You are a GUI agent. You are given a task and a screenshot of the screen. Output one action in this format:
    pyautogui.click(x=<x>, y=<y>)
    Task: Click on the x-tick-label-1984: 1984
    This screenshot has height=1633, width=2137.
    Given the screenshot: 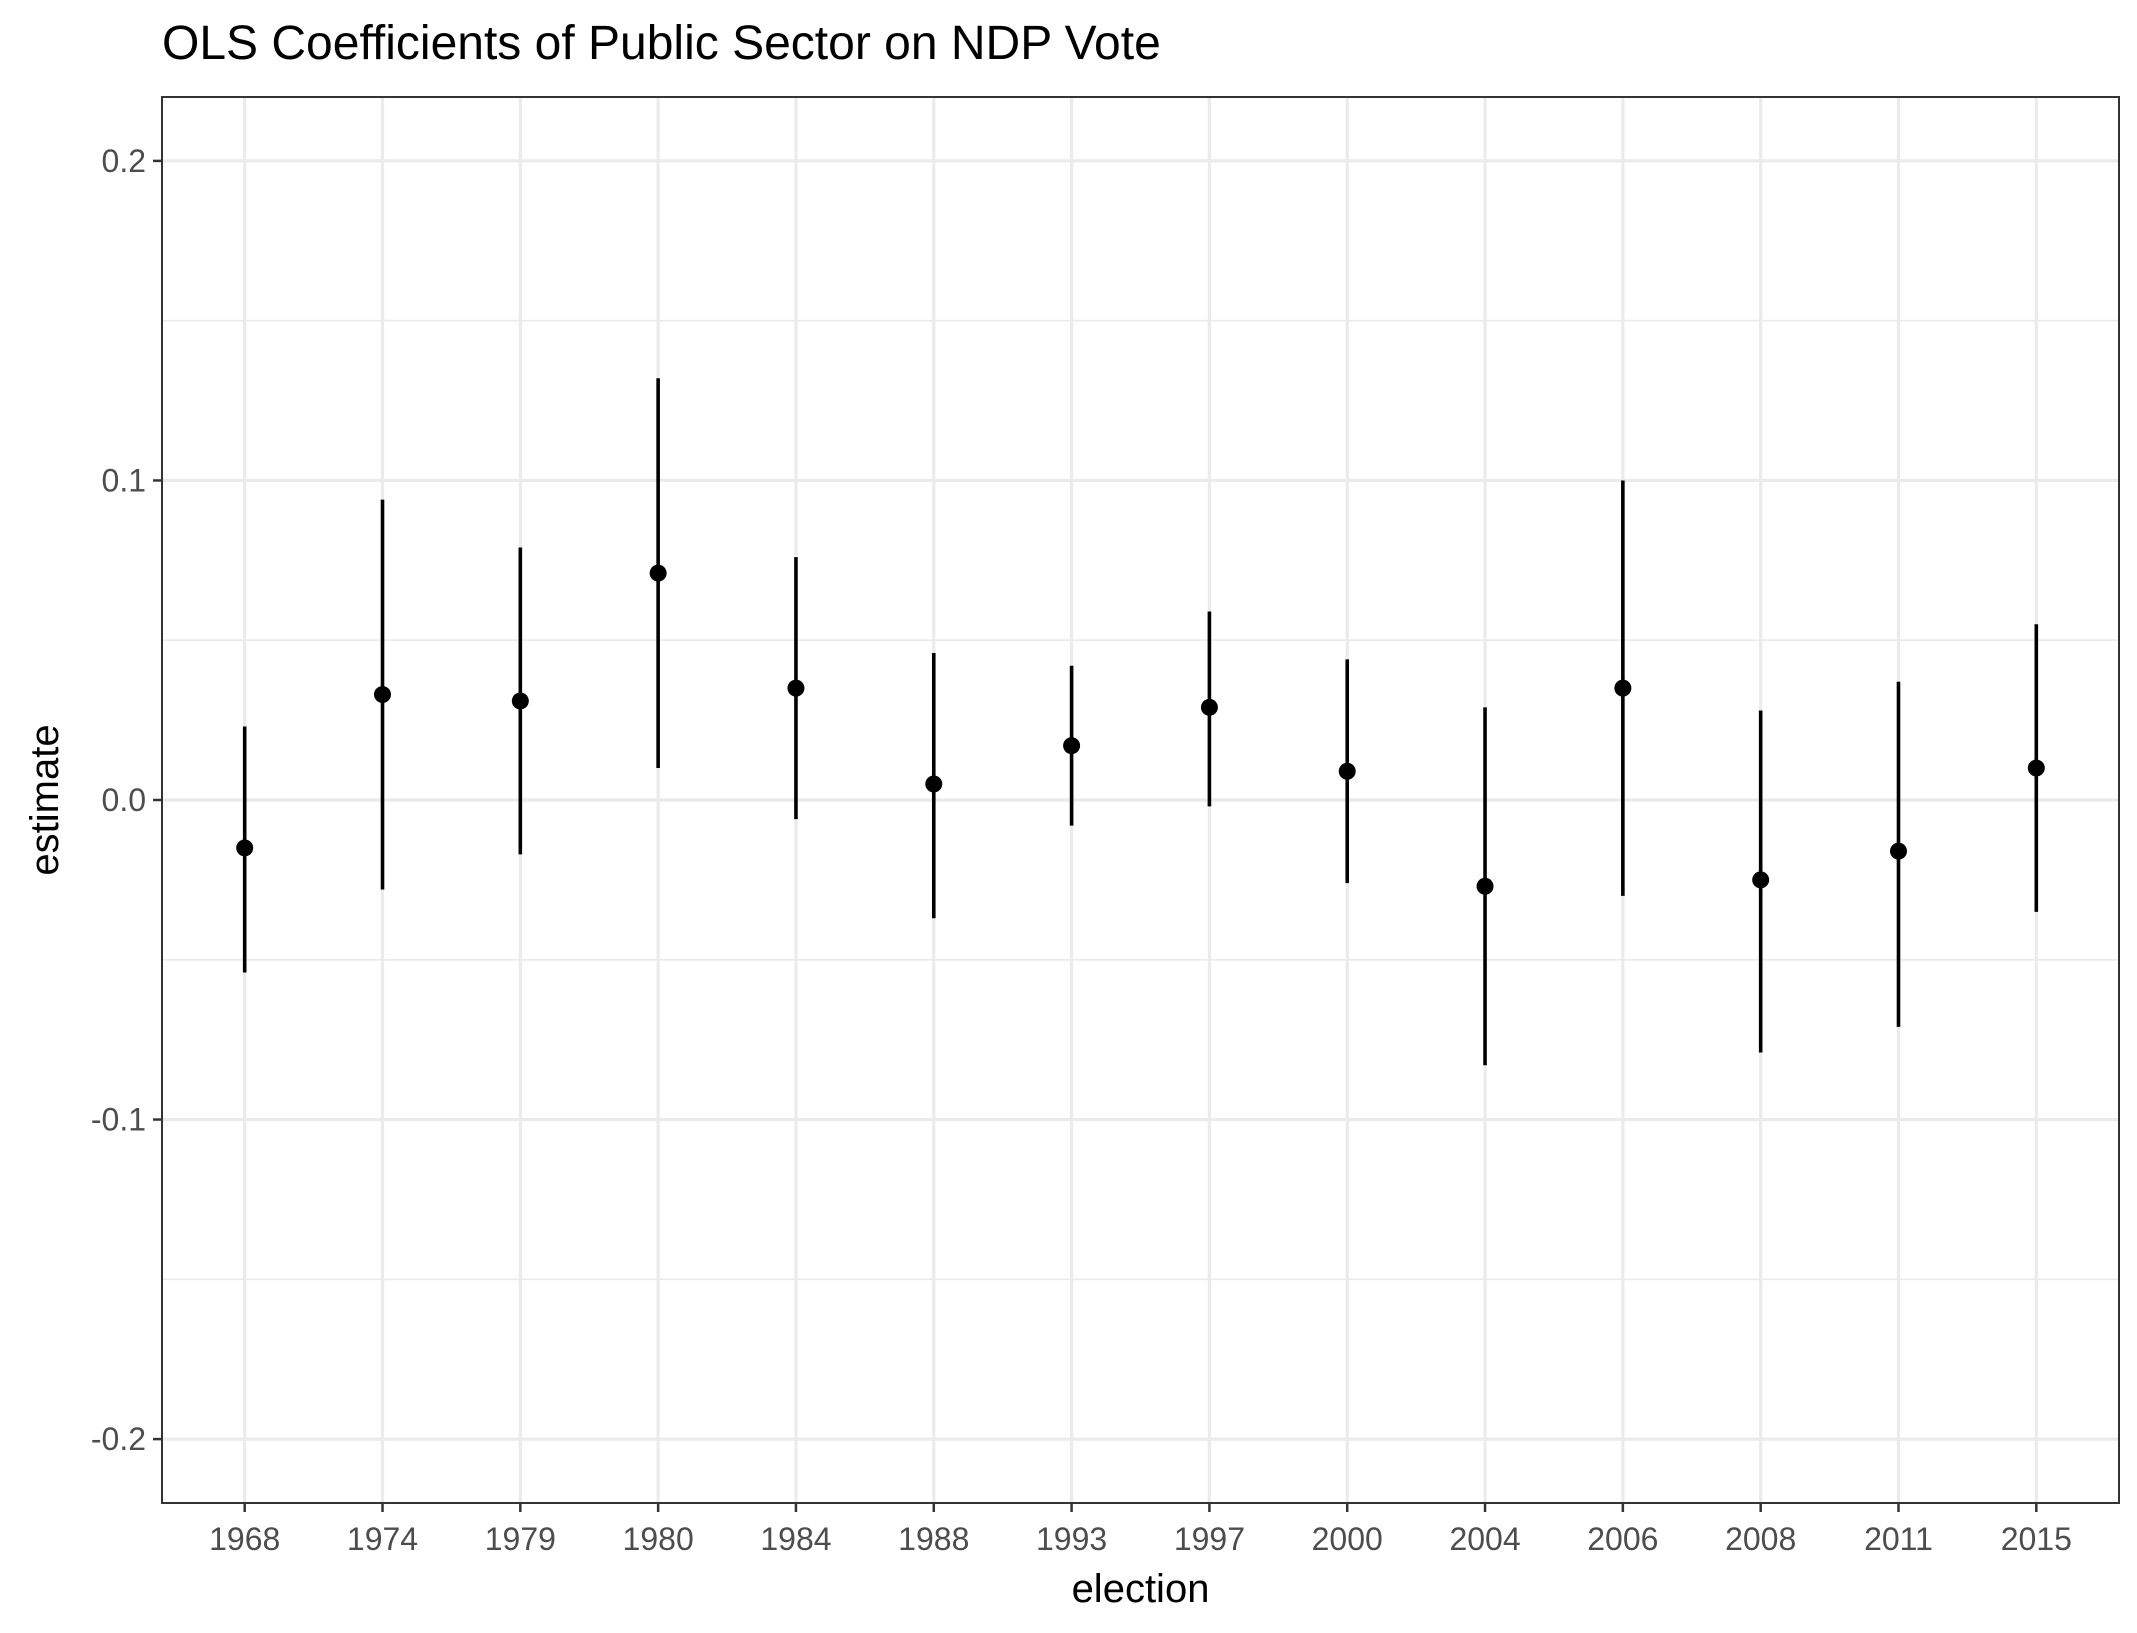 What is the action you would take?
    pyautogui.click(x=795, y=1539)
    